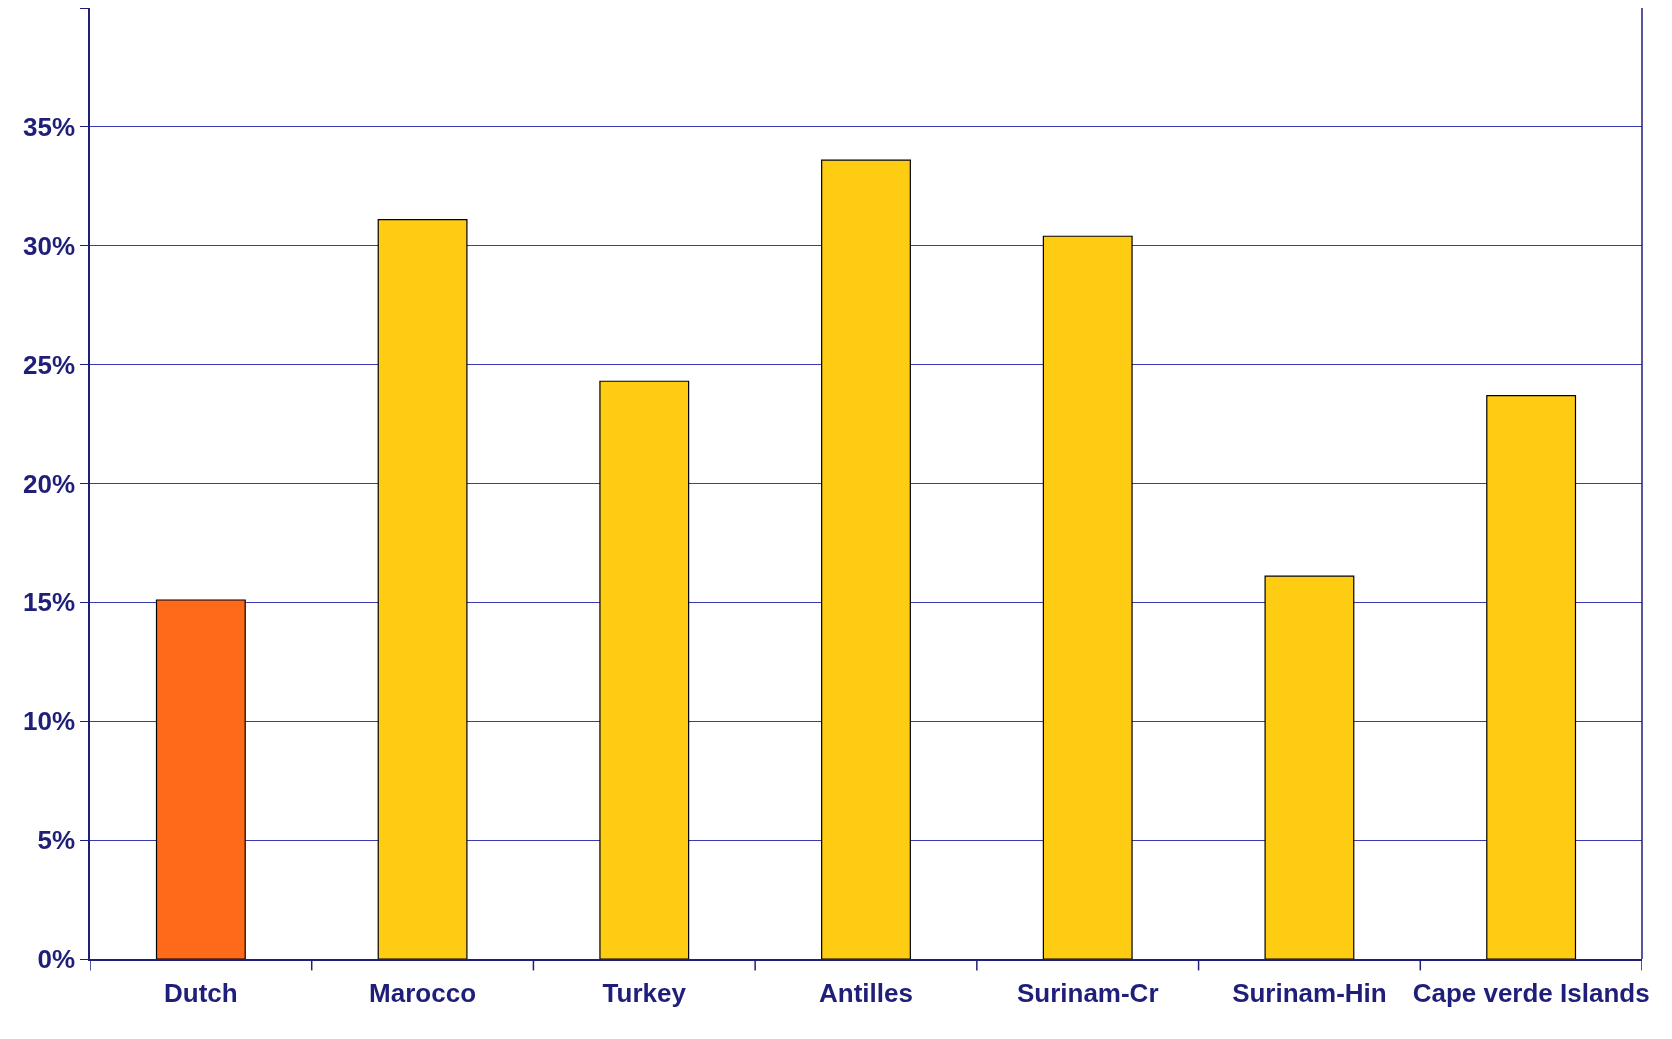  I want to click on x-tick-label: Turkey, so click(644, 992).